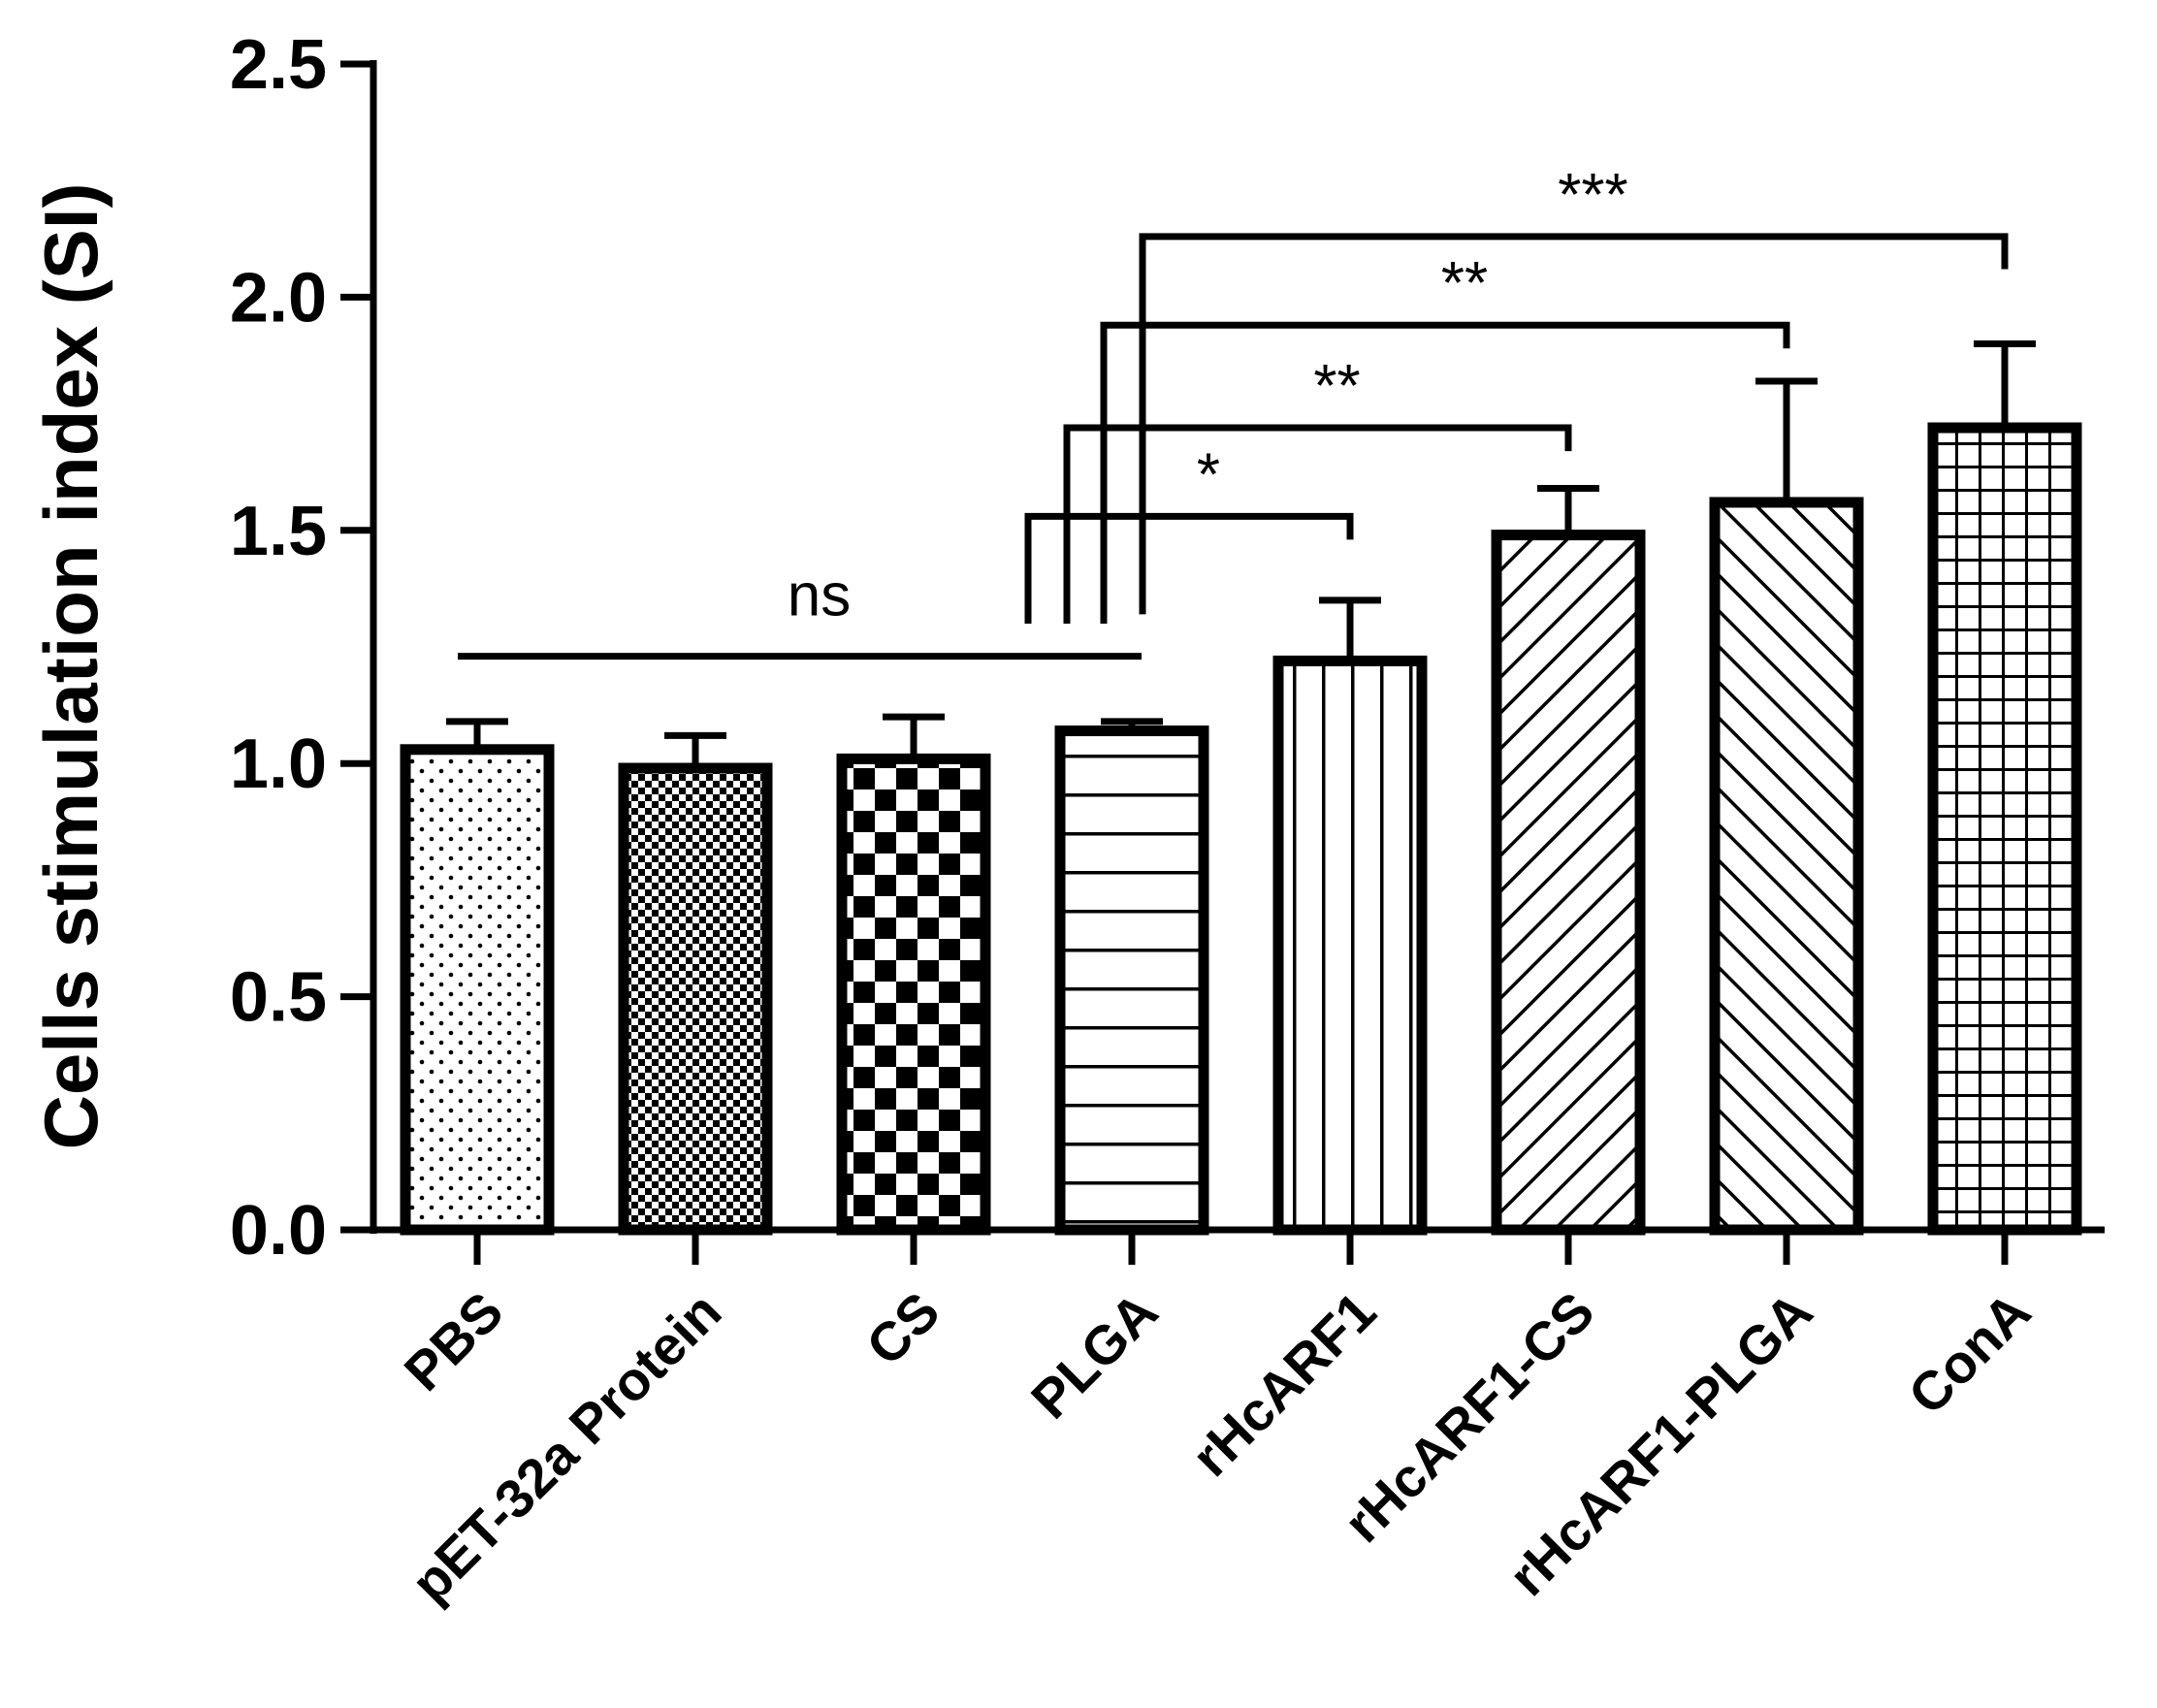  I want to click on bar-cona, so click(2004, 829).